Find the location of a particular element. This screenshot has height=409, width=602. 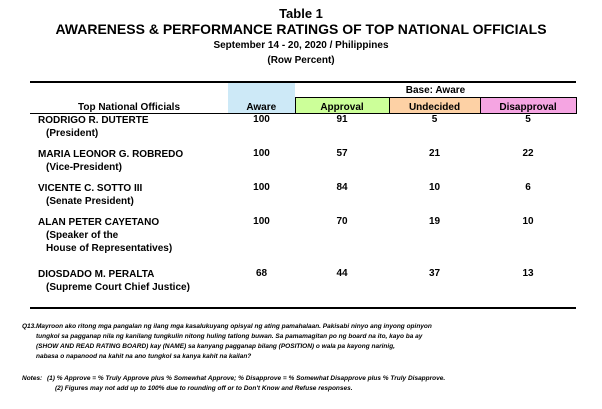

approval-value: 44 is located at coordinates (342, 288).